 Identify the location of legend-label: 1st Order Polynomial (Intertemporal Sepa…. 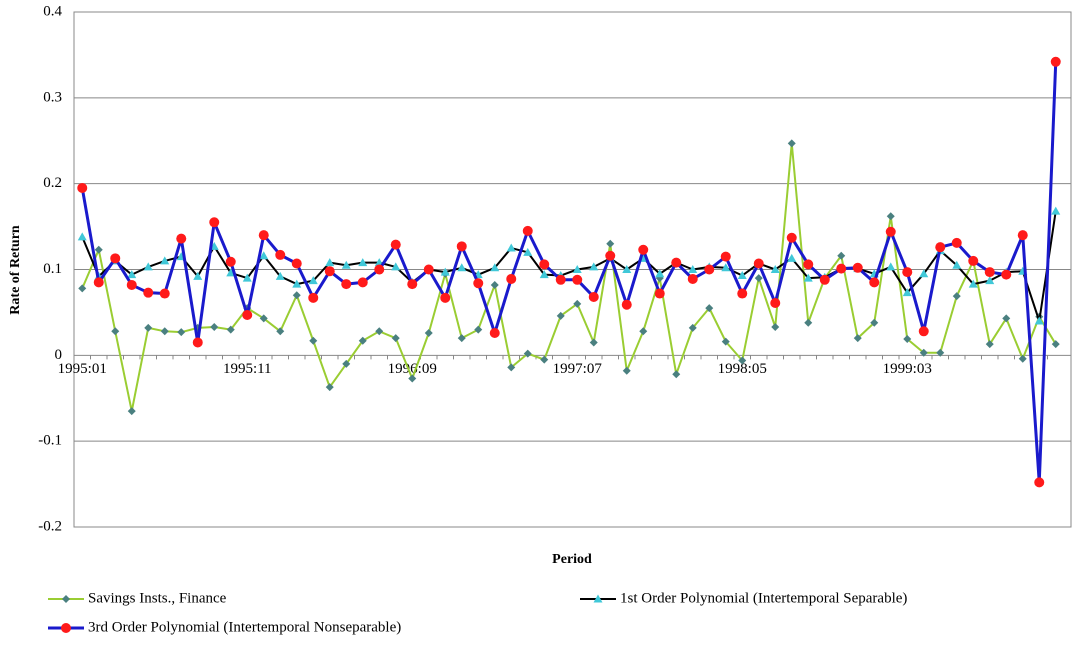
(763, 598).